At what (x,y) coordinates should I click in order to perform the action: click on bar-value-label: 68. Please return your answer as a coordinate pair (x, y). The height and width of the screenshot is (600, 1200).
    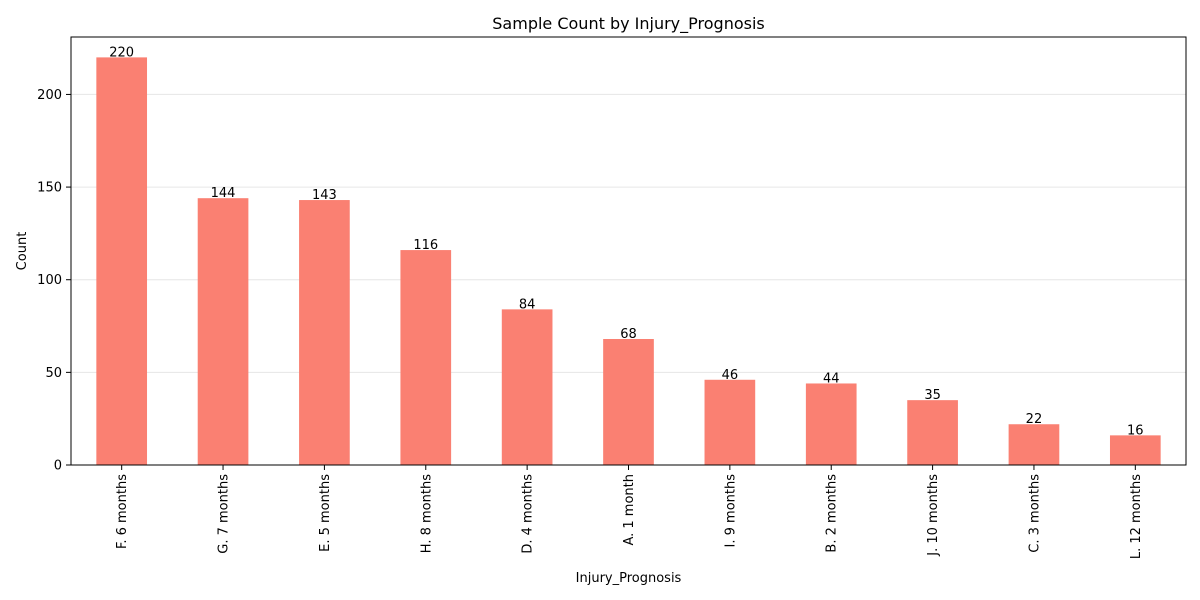
    Looking at the image, I should click on (628, 334).